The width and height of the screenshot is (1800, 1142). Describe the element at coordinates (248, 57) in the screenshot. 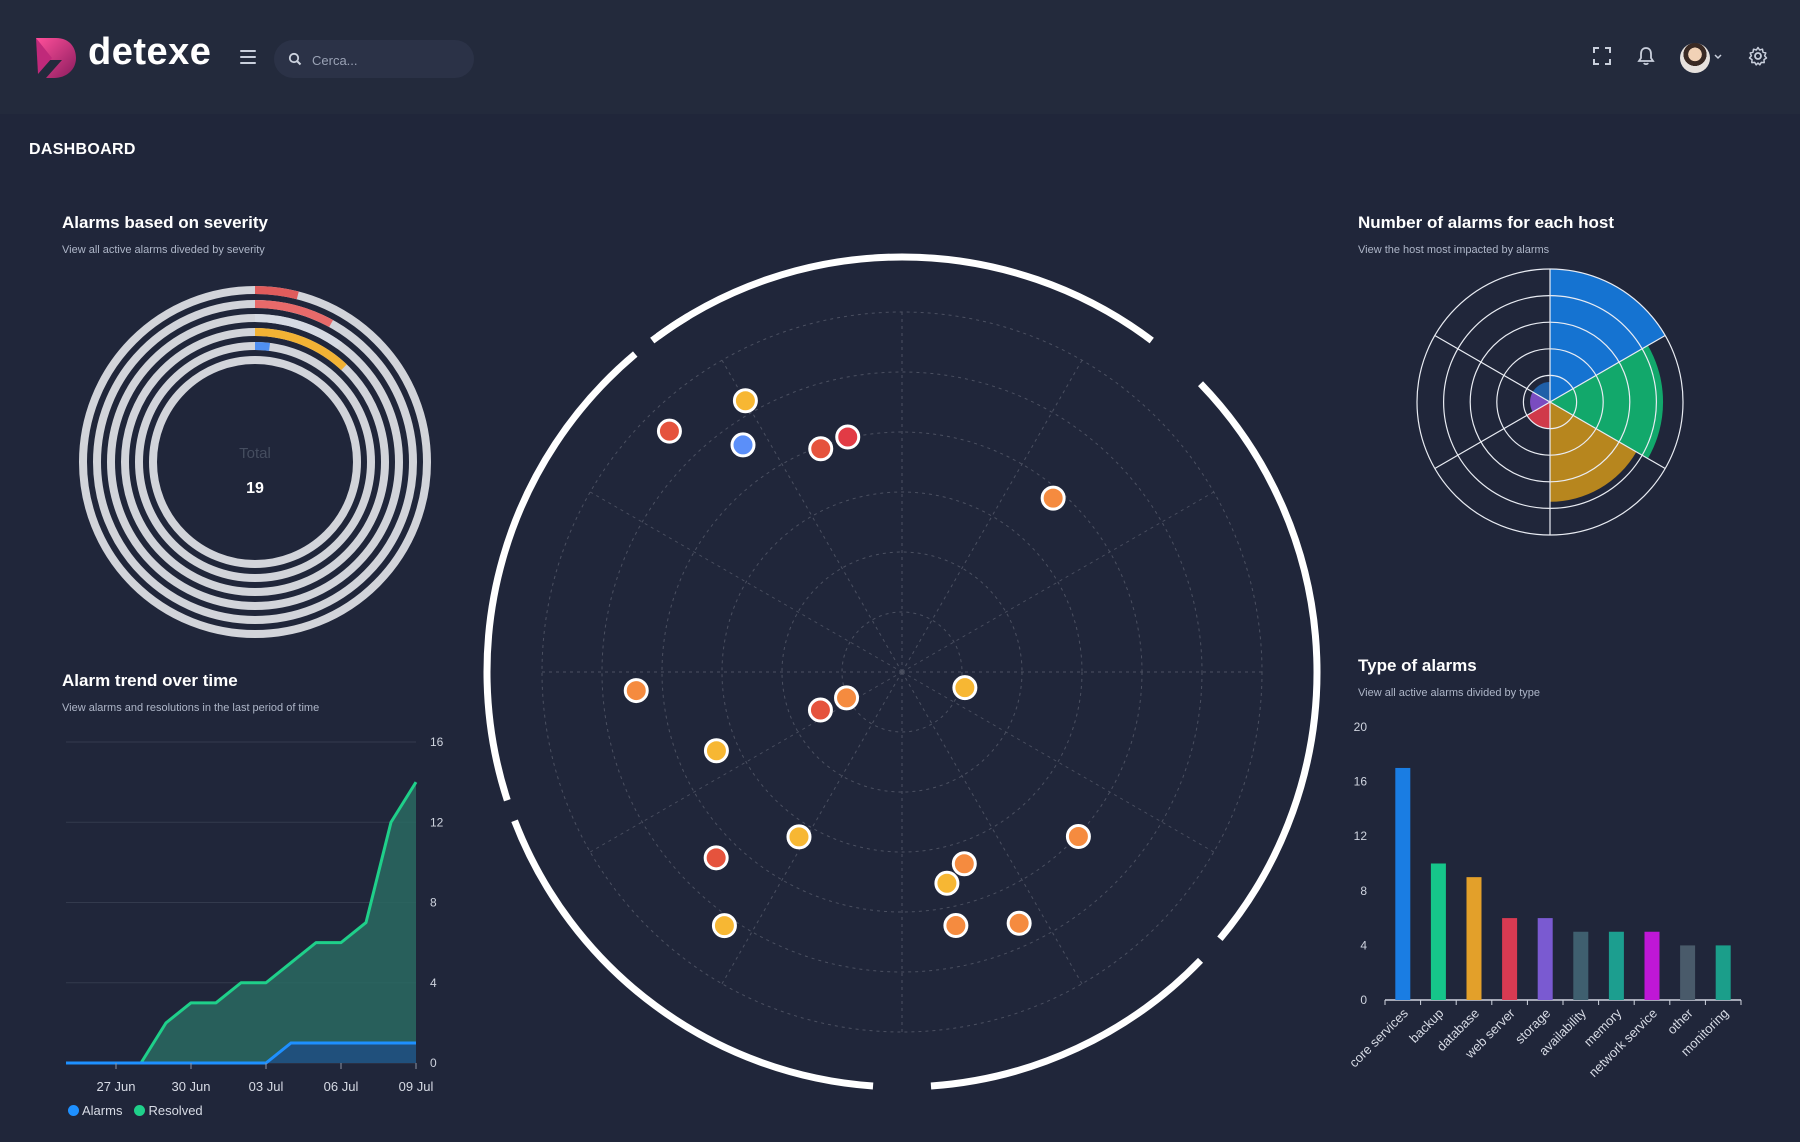

I see `menu-icon` at that location.